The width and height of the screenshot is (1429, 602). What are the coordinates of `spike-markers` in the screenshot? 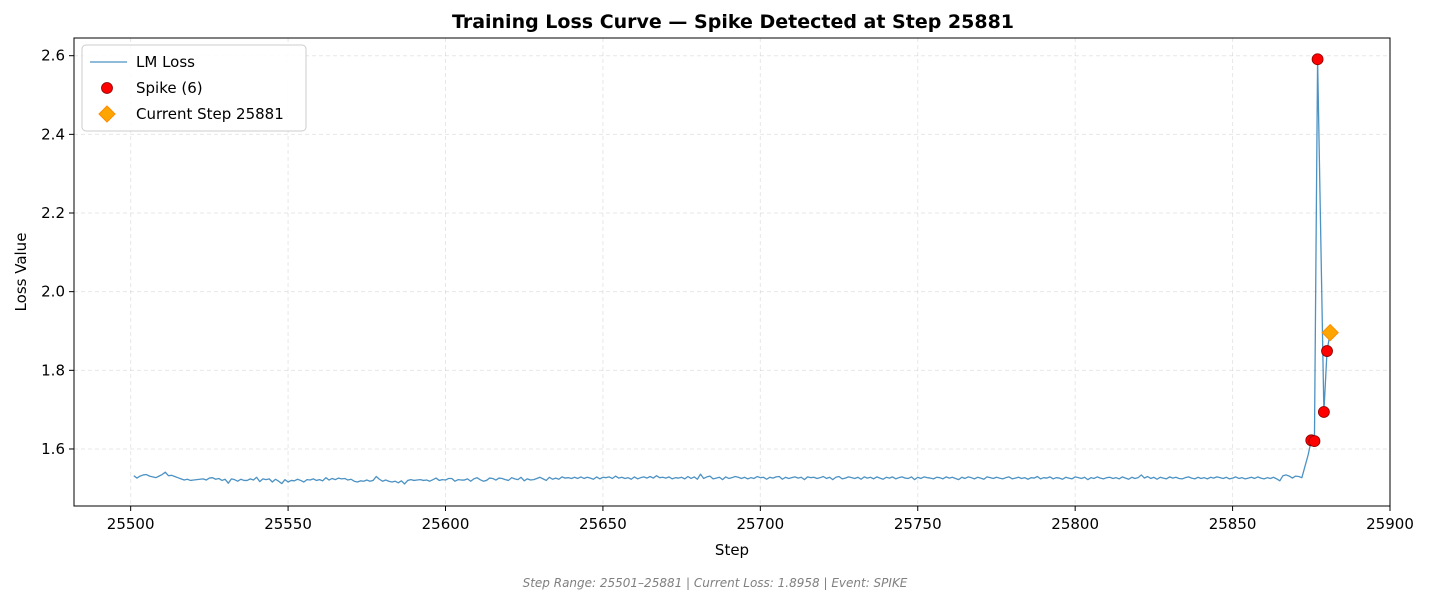 It's located at (1322, 250).